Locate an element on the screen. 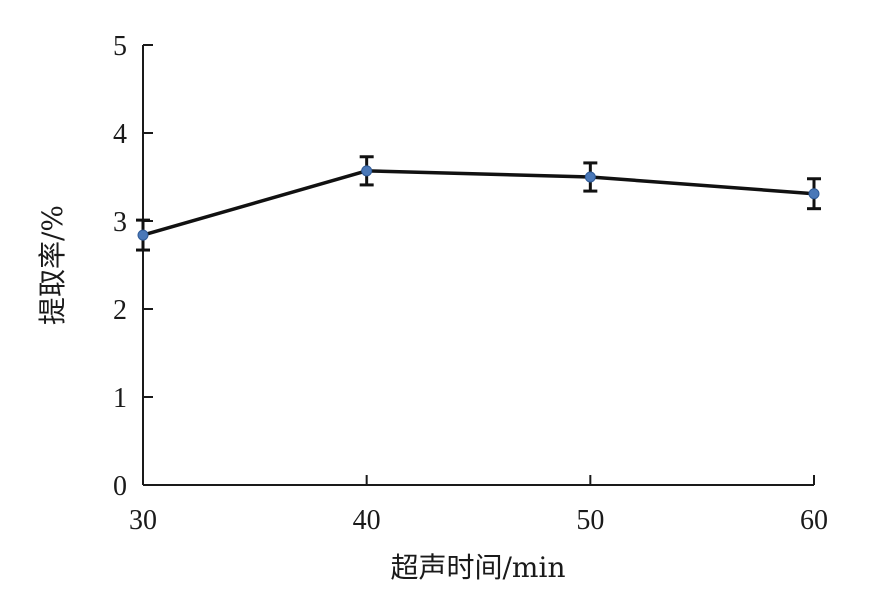 This screenshot has height=594, width=879. series-line is located at coordinates (478, 203).